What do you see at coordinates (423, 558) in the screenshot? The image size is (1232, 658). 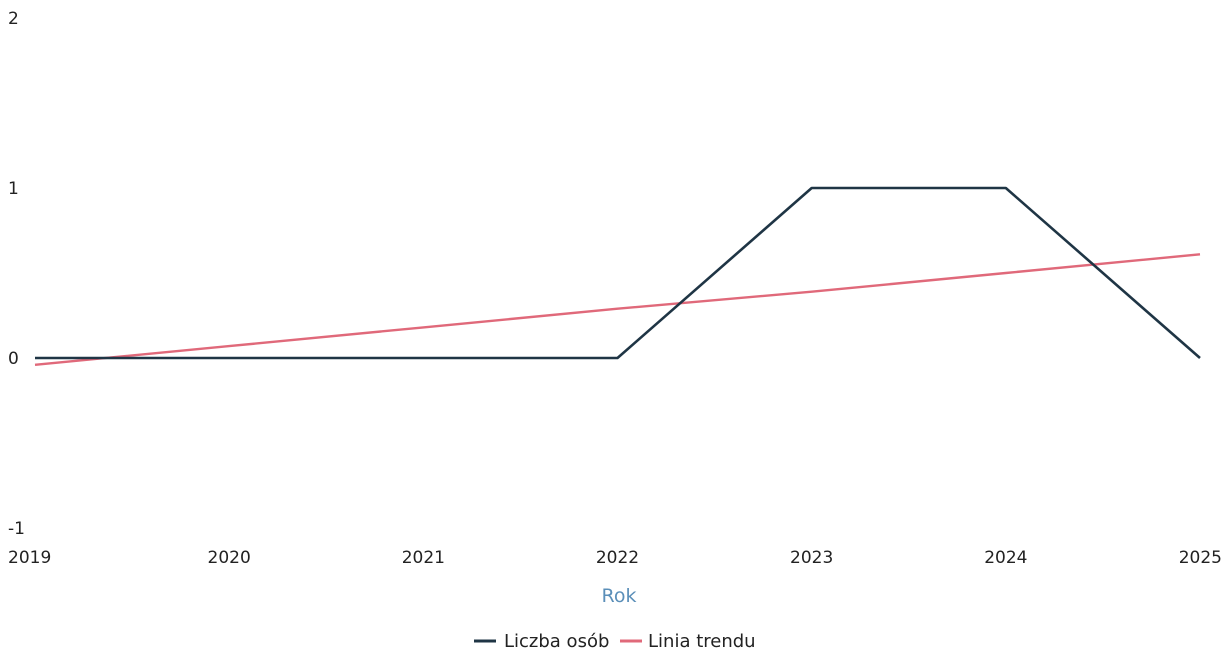 I see `x-tick-label: 2021` at bounding box center [423, 558].